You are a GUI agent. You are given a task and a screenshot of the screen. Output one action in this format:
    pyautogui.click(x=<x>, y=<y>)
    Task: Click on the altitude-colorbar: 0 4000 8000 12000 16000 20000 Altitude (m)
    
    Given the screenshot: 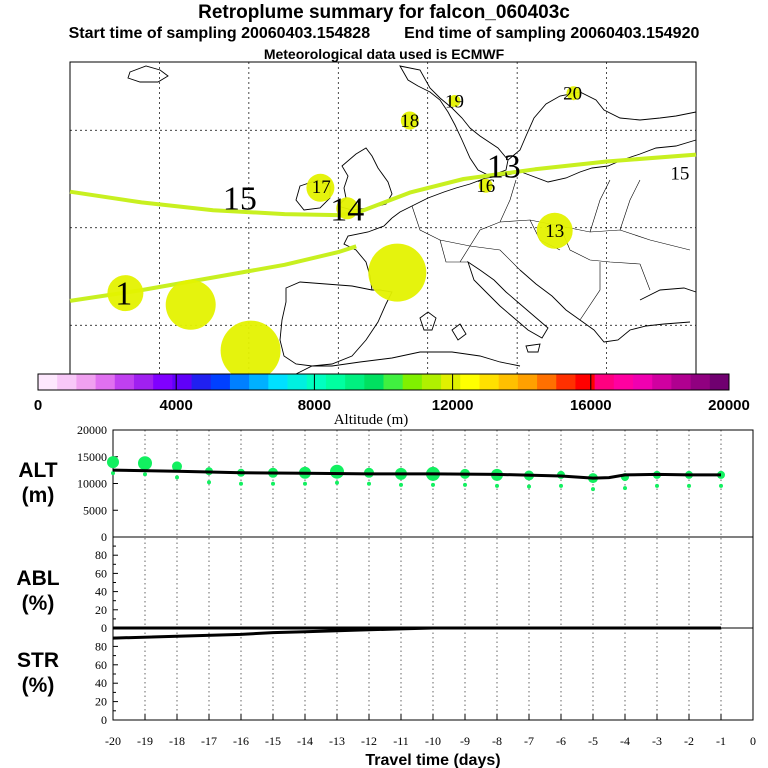 What is the action you would take?
    pyautogui.click(x=392, y=400)
    